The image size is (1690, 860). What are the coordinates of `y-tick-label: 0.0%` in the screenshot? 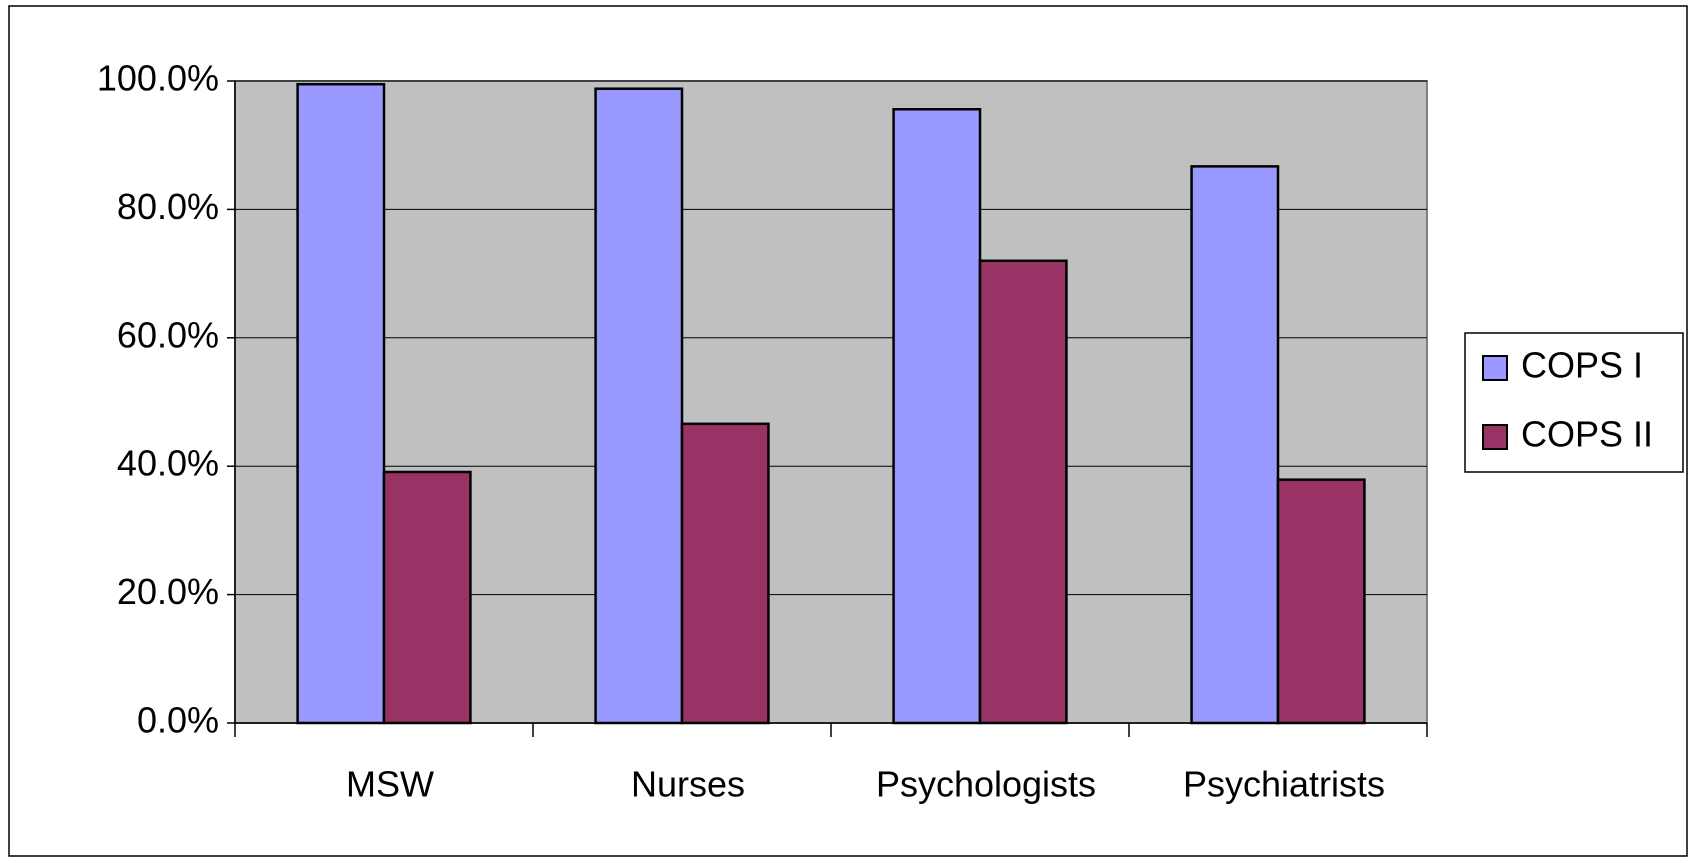 It's located at (178, 720).